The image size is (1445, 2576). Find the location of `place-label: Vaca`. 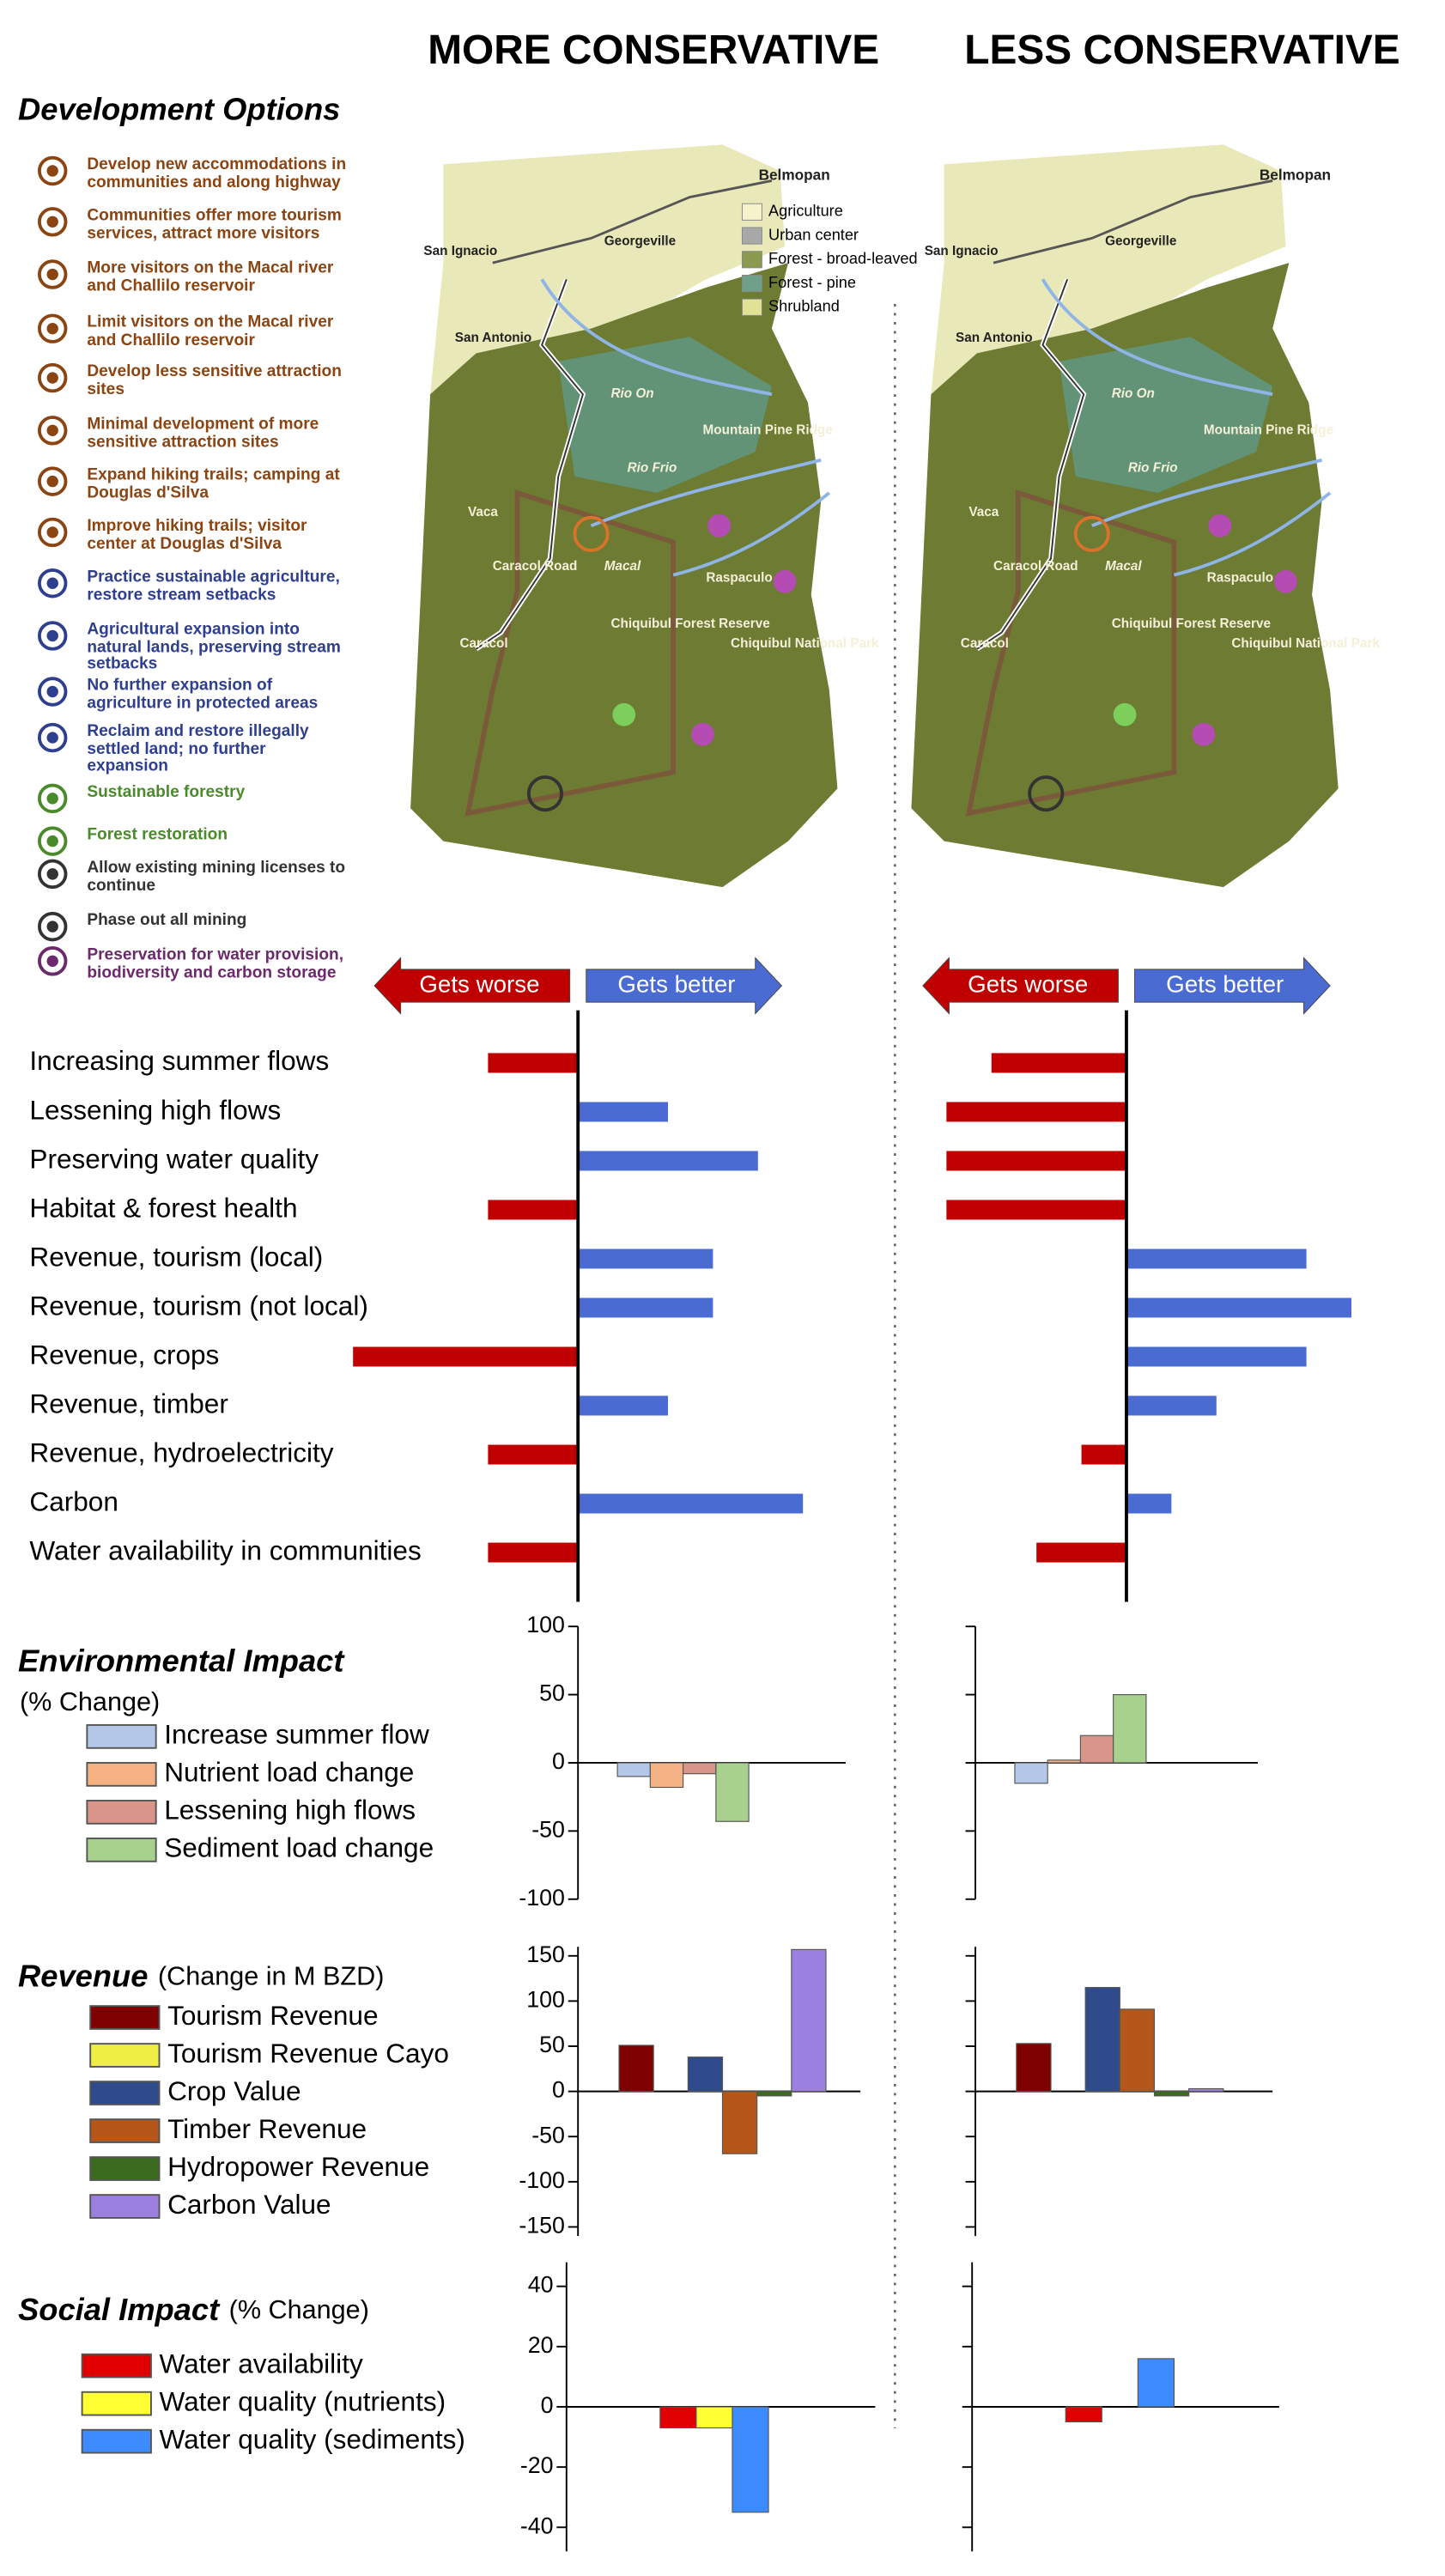

place-label: Vaca is located at coordinates (983, 512).